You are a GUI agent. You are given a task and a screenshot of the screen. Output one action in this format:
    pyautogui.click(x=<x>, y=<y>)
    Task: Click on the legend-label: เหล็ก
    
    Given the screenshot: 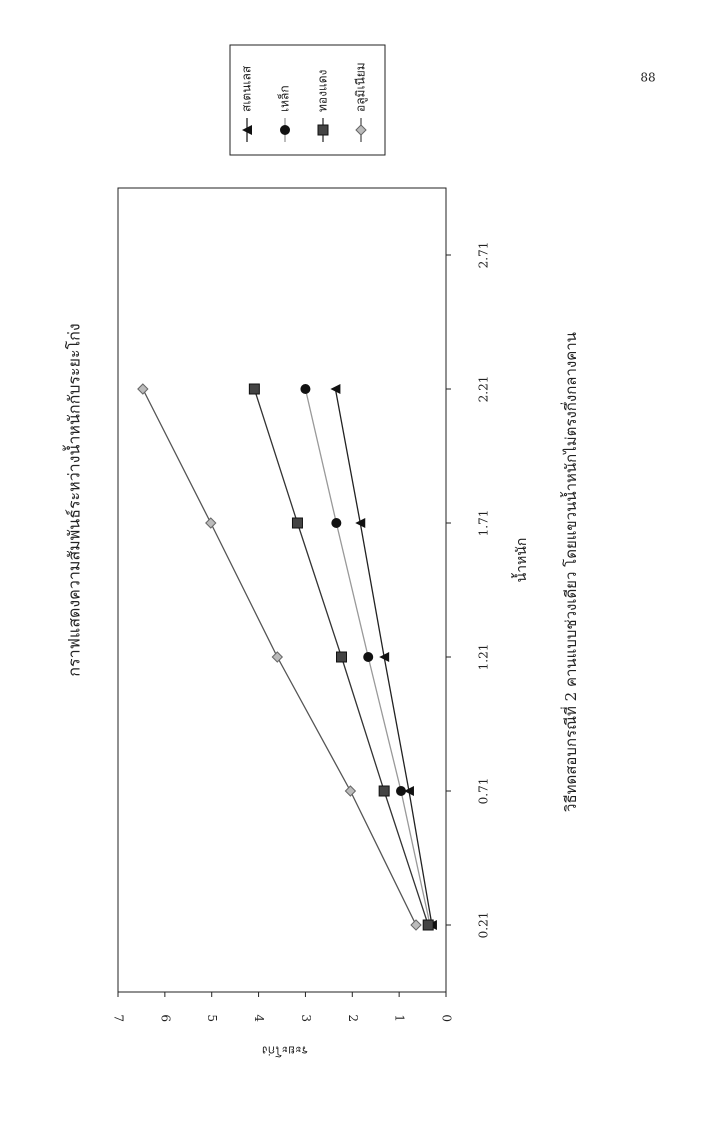 What is the action you would take?
    pyautogui.click(x=284, y=98)
    